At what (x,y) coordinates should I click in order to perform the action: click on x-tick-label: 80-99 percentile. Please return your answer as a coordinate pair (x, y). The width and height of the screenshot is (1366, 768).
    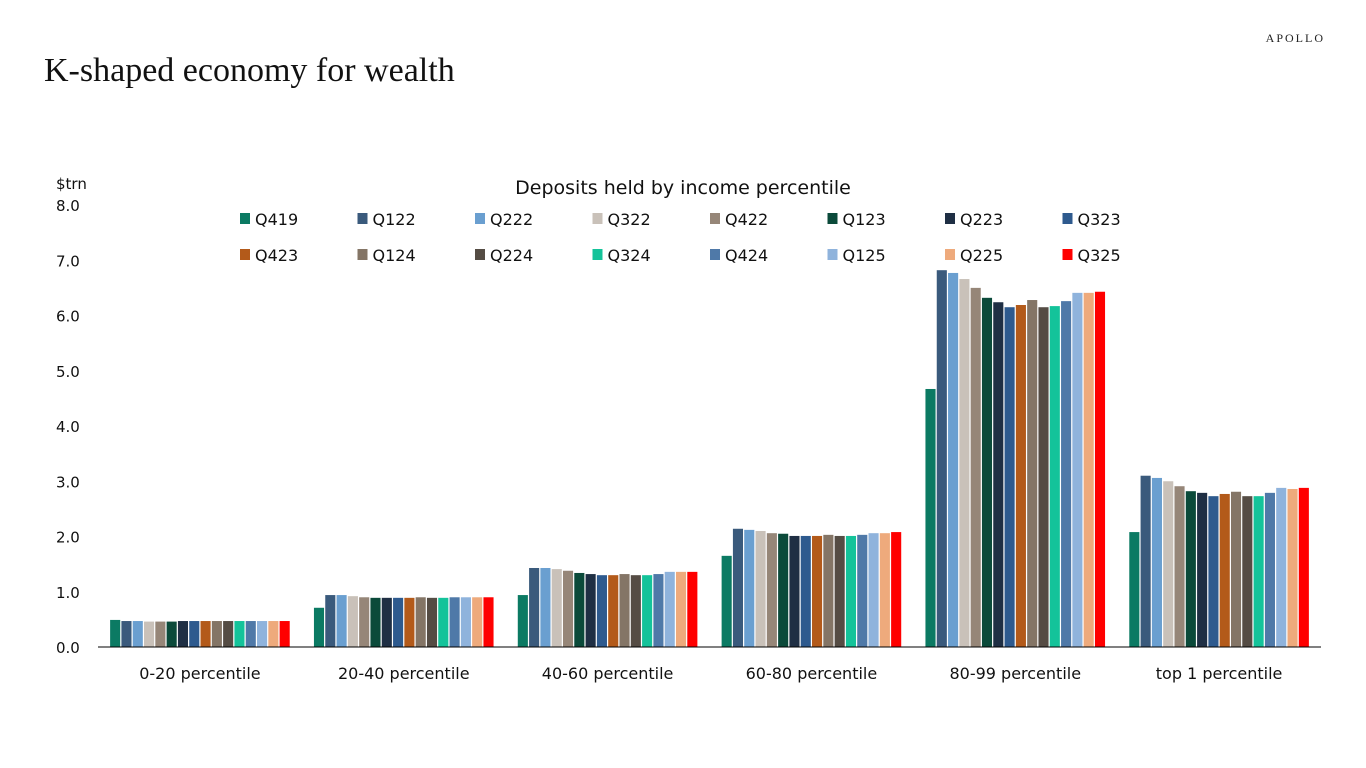
    Looking at the image, I should click on (1015, 673).